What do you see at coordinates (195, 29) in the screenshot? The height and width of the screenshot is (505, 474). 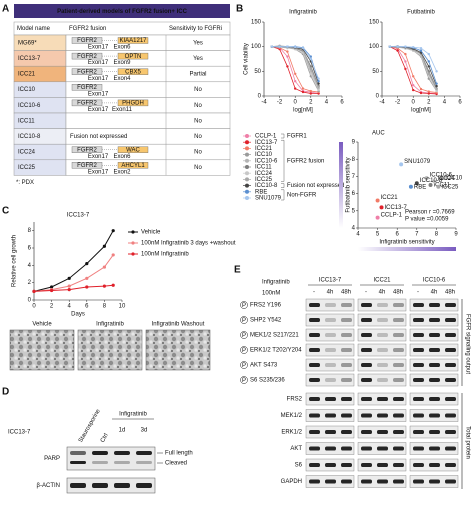 I see `column-header: Sensitivity to FGFRi` at bounding box center [195, 29].